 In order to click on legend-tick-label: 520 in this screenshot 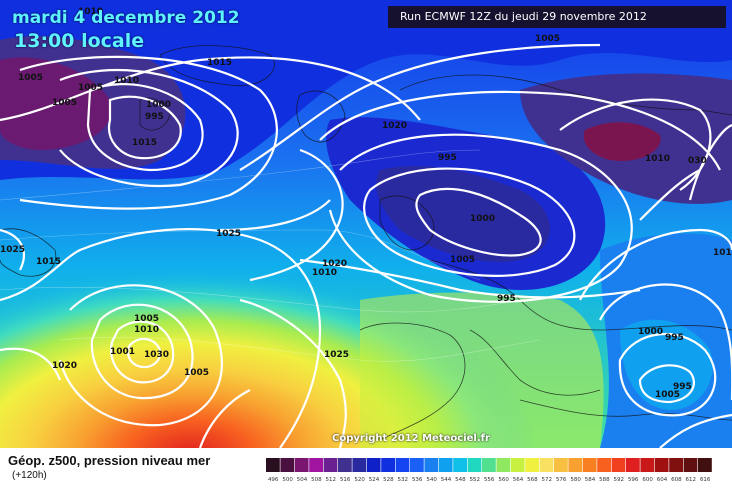, I will do `click(359, 480)`.